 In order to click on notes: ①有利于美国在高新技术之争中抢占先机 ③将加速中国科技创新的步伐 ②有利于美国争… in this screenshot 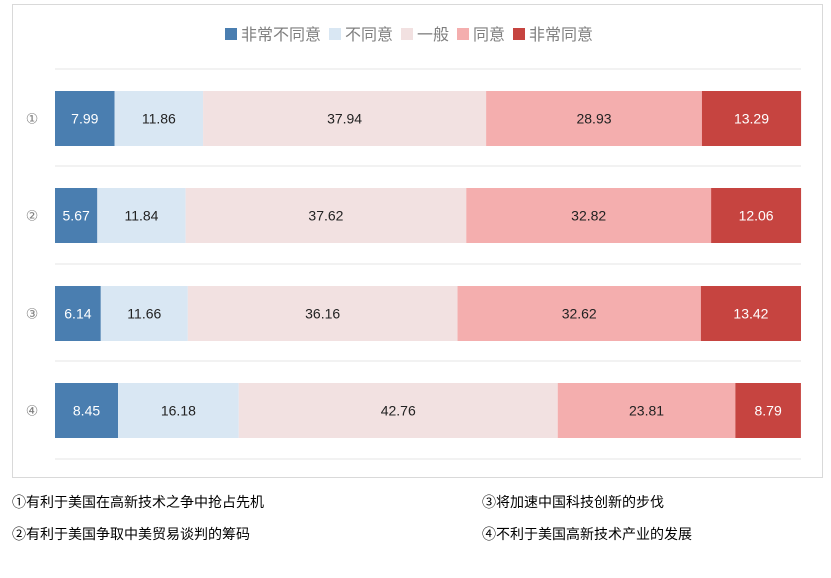, I will do `click(417, 530)`.